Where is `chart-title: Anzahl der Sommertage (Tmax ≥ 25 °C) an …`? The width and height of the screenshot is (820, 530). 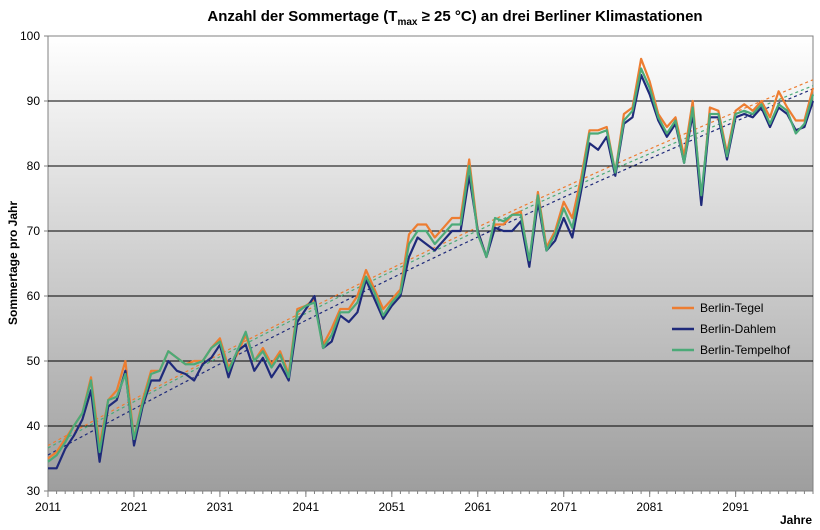 chart-title: Anzahl der Sommertage (Tmax ≥ 25 °C) an … is located at coordinates (454, 18).